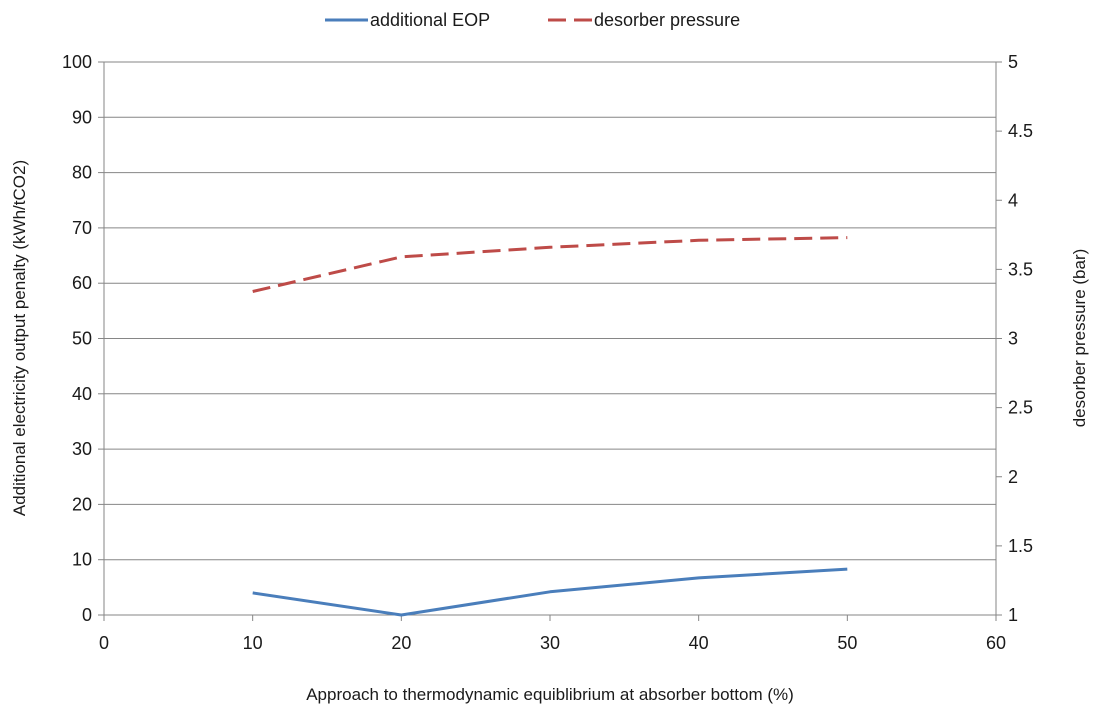 The image size is (1097, 707). I want to click on y-tick-label: 0, so click(87, 615).